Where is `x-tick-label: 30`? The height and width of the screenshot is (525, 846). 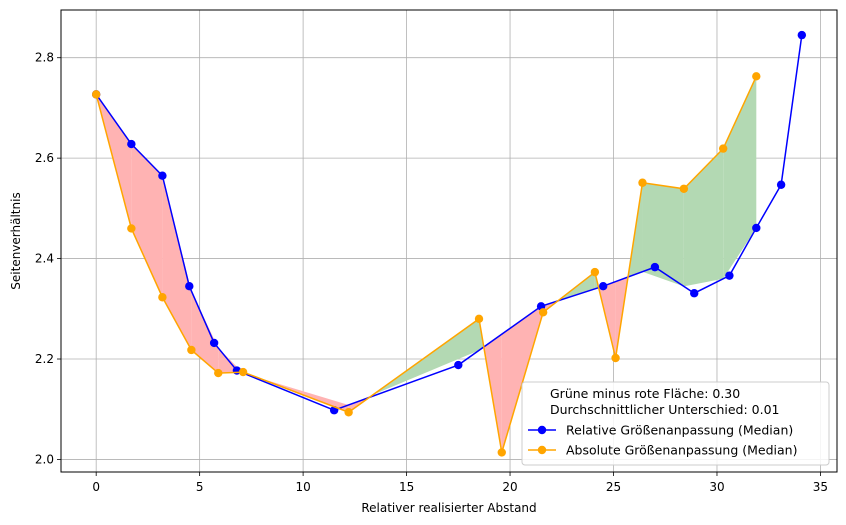 x-tick-label: 30 is located at coordinates (716, 487).